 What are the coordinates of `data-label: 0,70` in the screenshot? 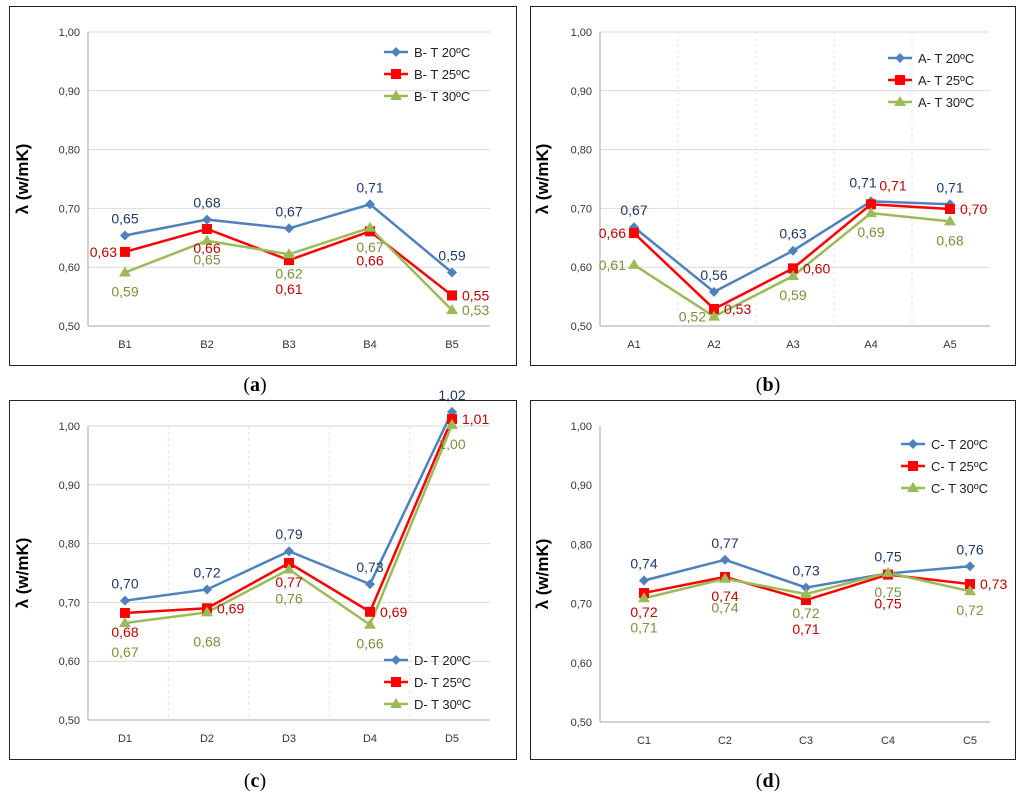 It's located at (973, 209).